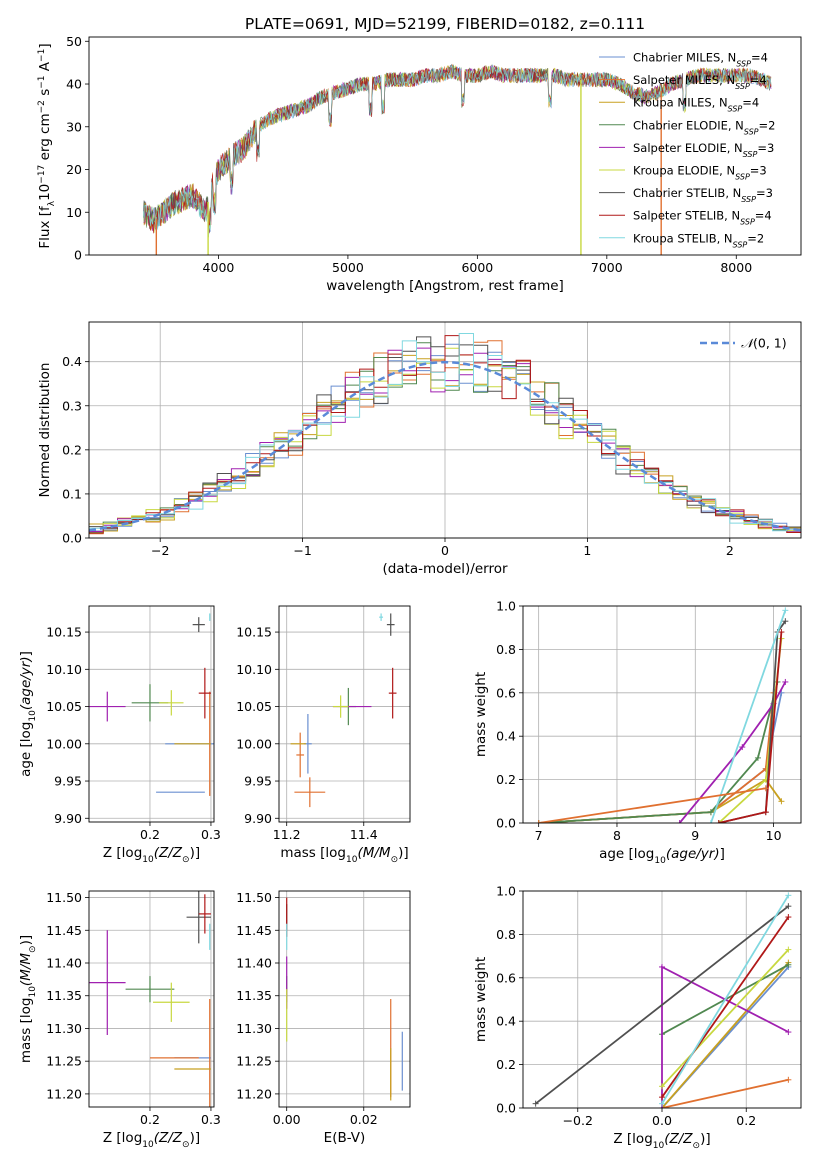  What do you see at coordinates (445, 569) in the screenshot?
I see `x-axis-label: (data-model)/error` at bounding box center [445, 569].